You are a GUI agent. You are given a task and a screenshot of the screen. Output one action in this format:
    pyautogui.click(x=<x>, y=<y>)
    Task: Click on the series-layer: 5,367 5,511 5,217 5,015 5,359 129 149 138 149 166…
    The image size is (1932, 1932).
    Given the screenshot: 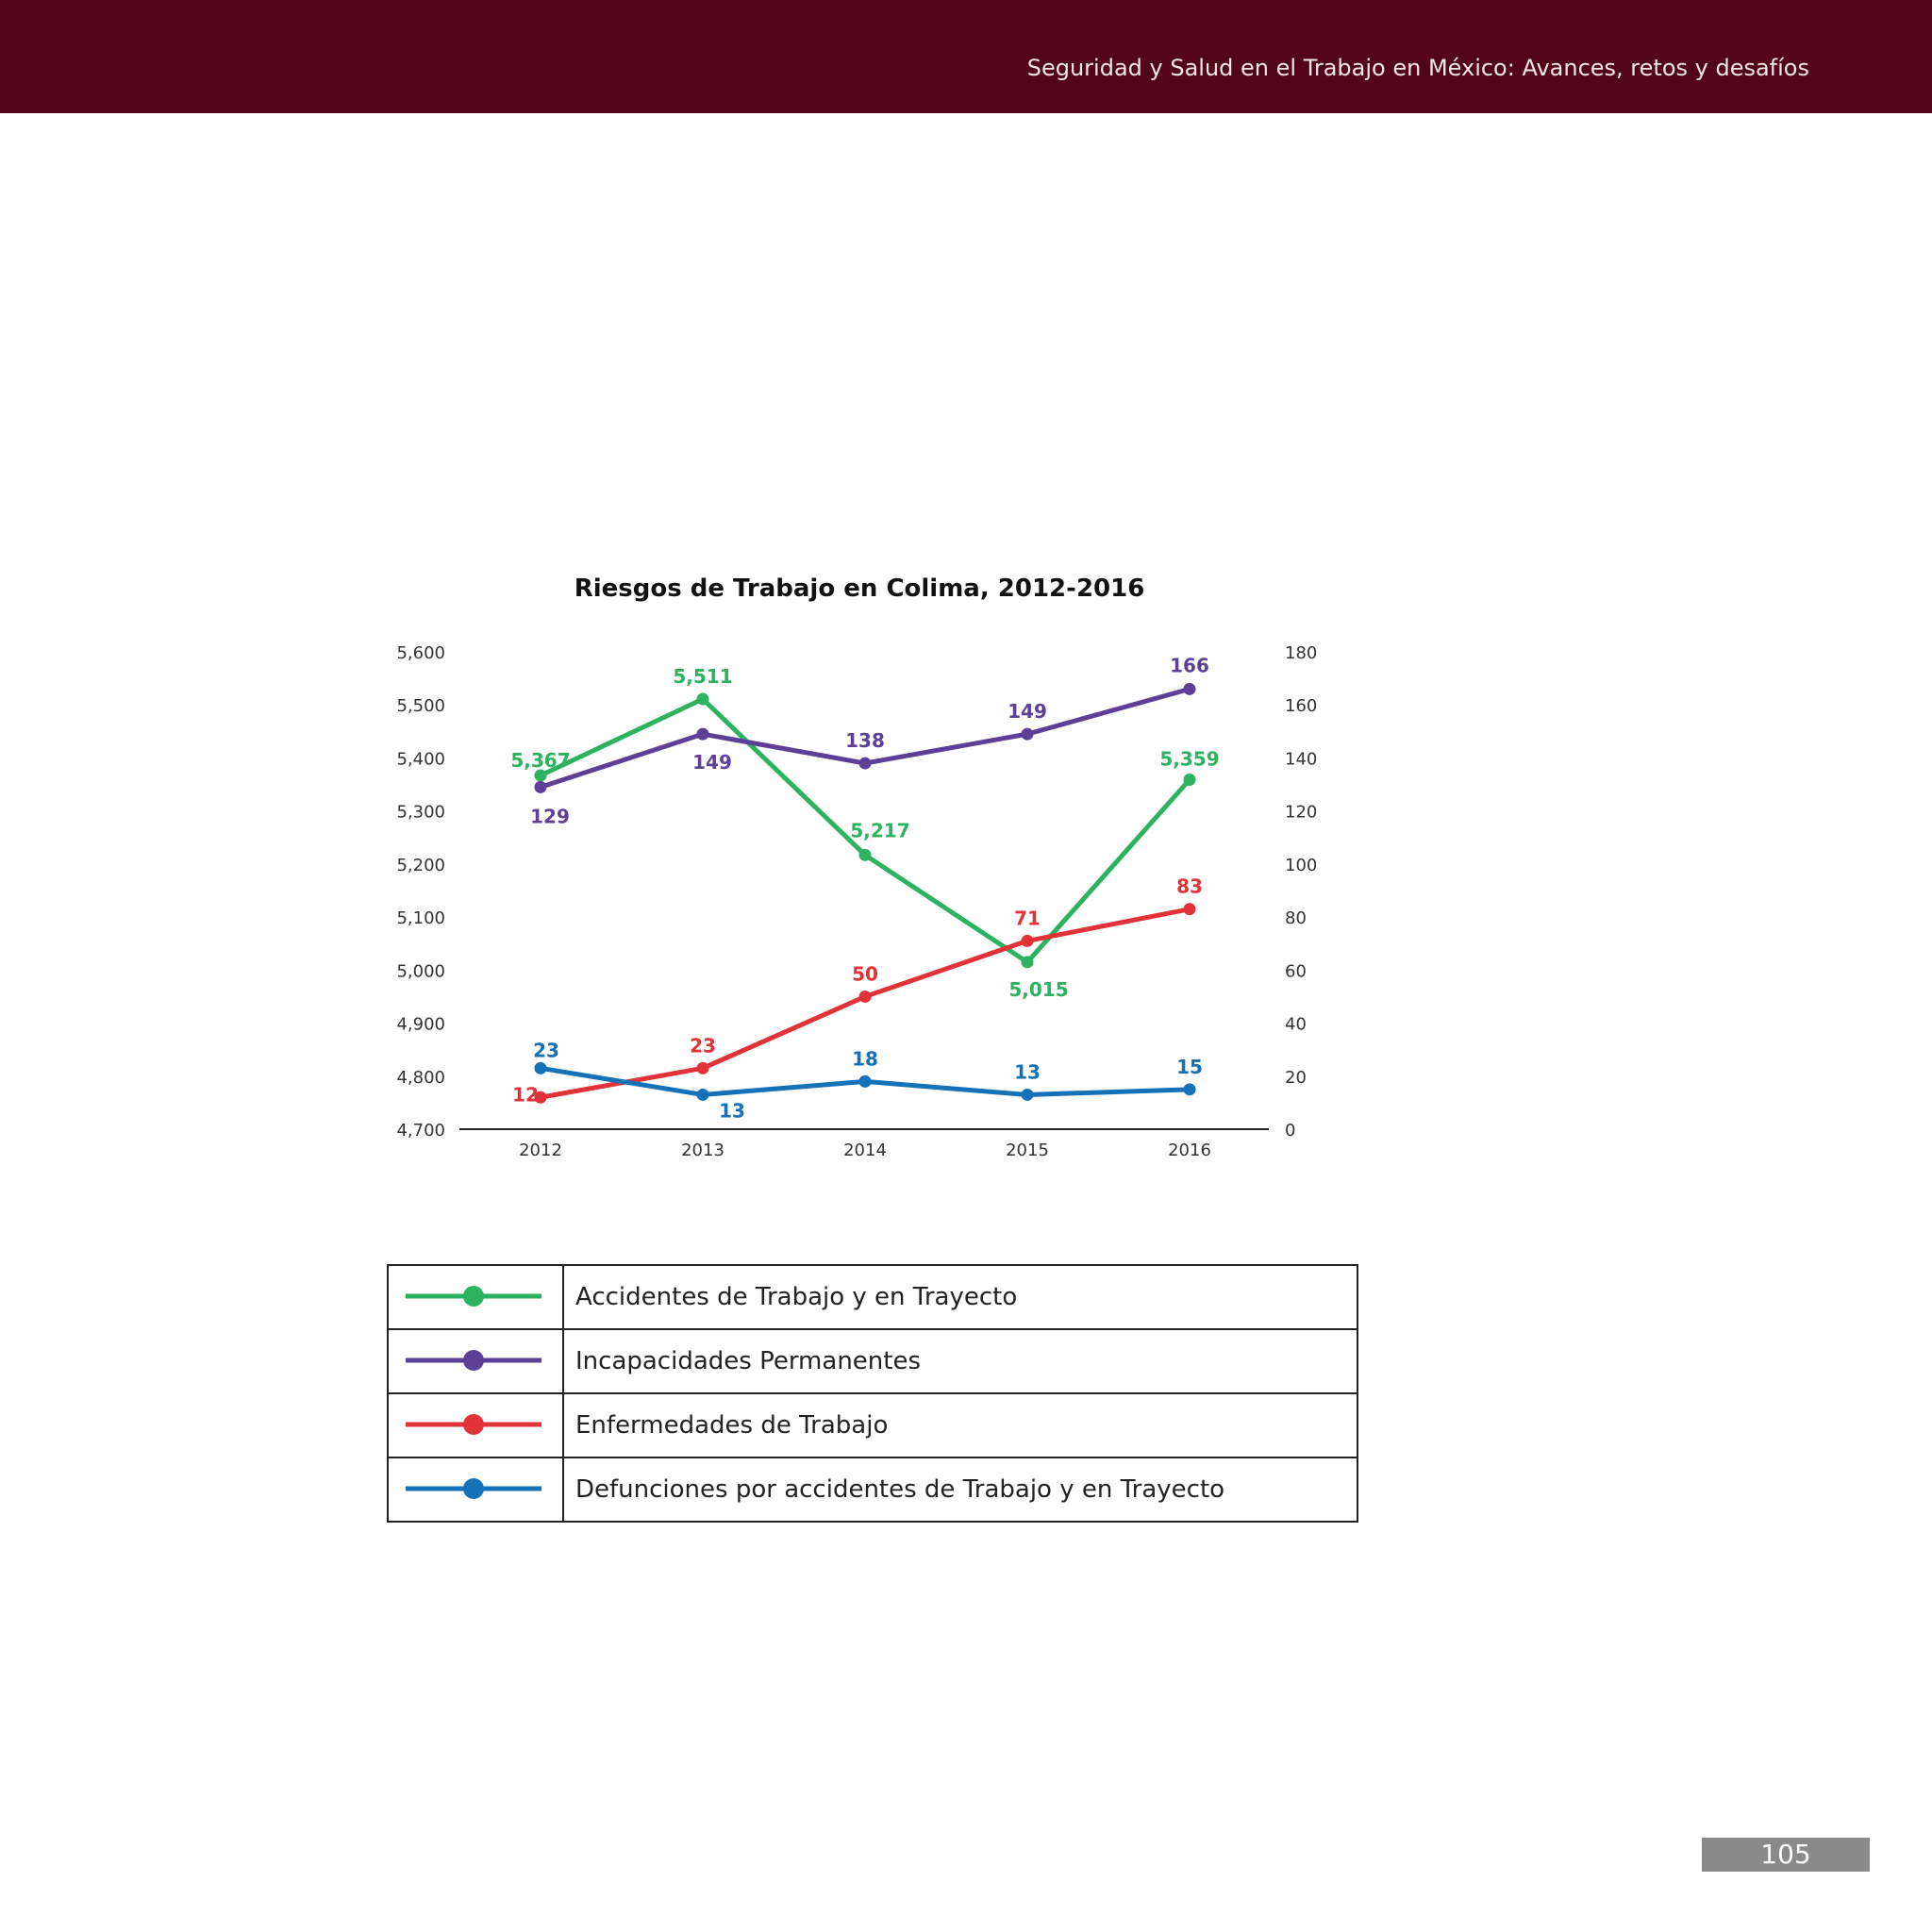 What is the action you would take?
    pyautogui.click(x=865, y=888)
    